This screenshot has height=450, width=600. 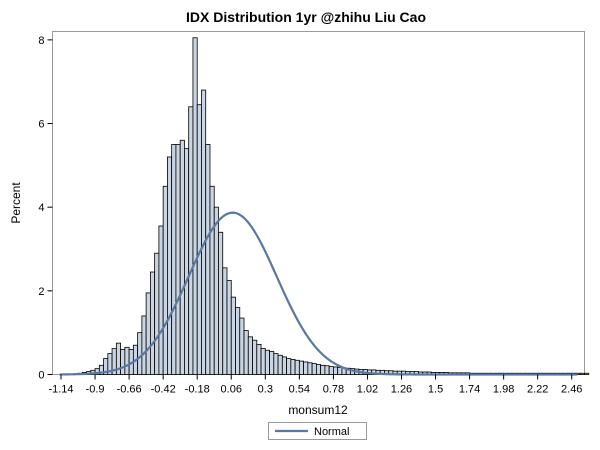 What do you see at coordinates (299, 390) in the screenshot?
I see `x-tick-label: 0.54` at bounding box center [299, 390].